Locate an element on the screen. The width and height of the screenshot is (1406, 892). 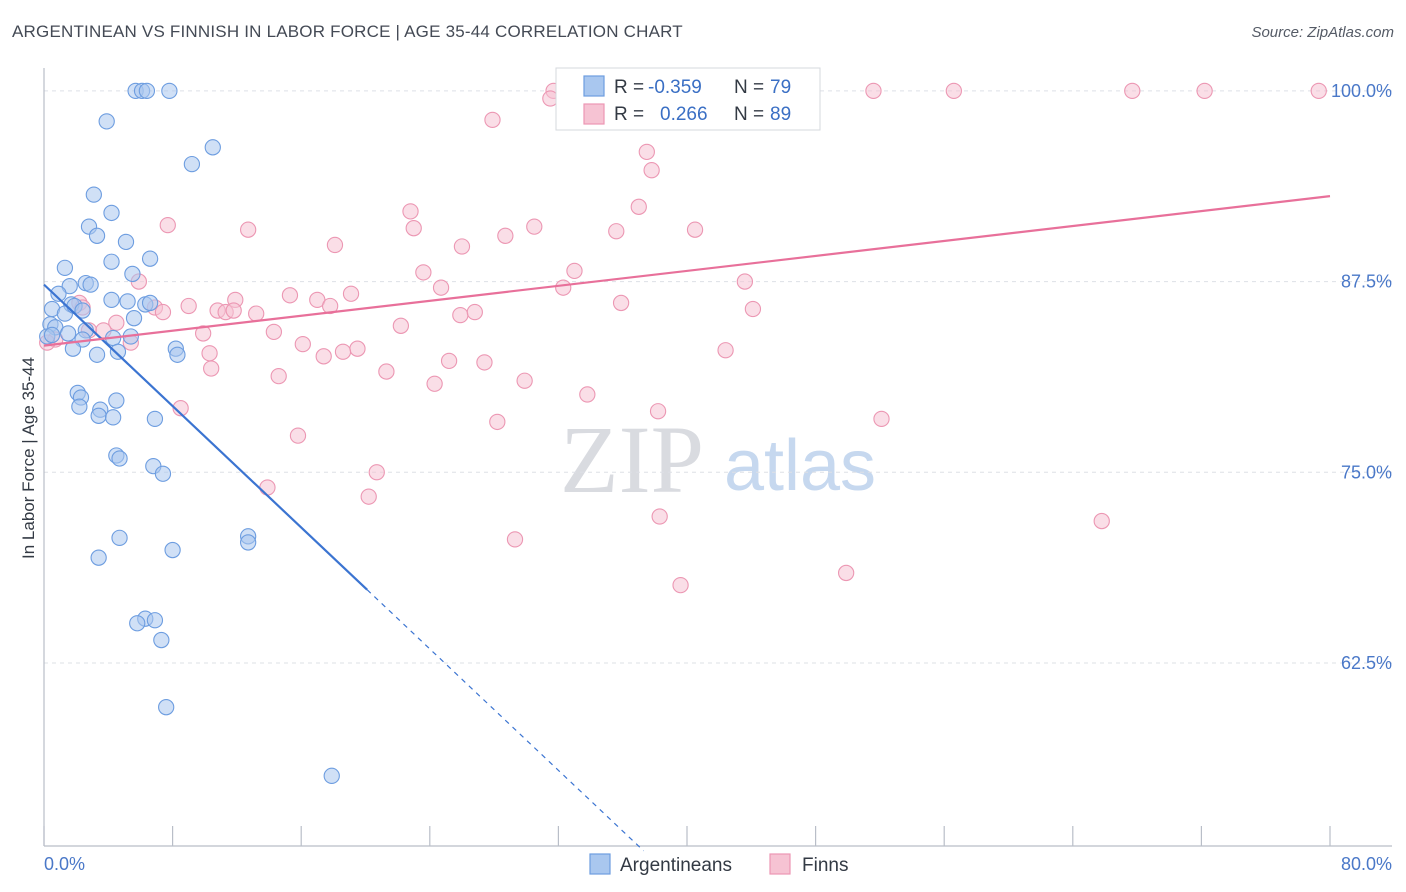
x-tick-label-min: 0.0% is located at coordinates (64, 864).